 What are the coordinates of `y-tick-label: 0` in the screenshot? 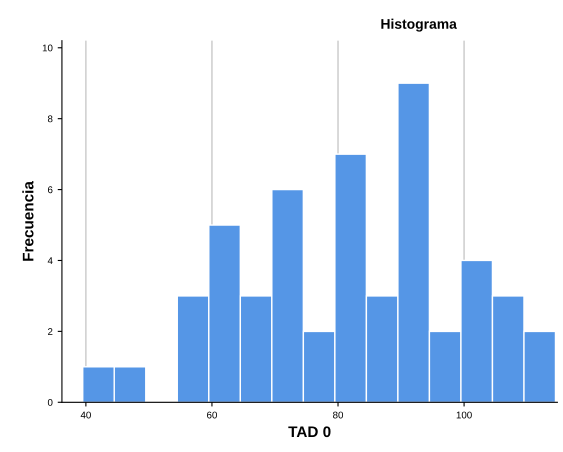 It's located at (50, 402).